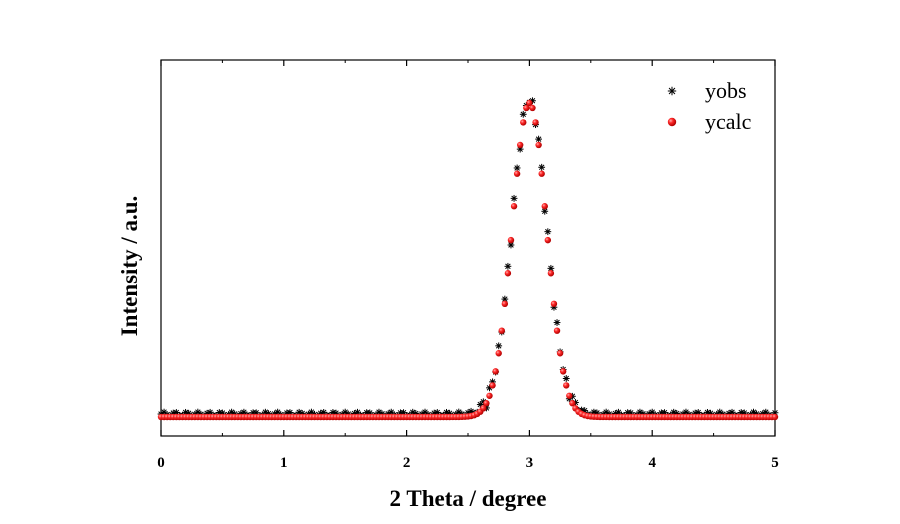 This screenshot has height=524, width=900. I want to click on legend-label-ycalc: ycalc, so click(728, 121).